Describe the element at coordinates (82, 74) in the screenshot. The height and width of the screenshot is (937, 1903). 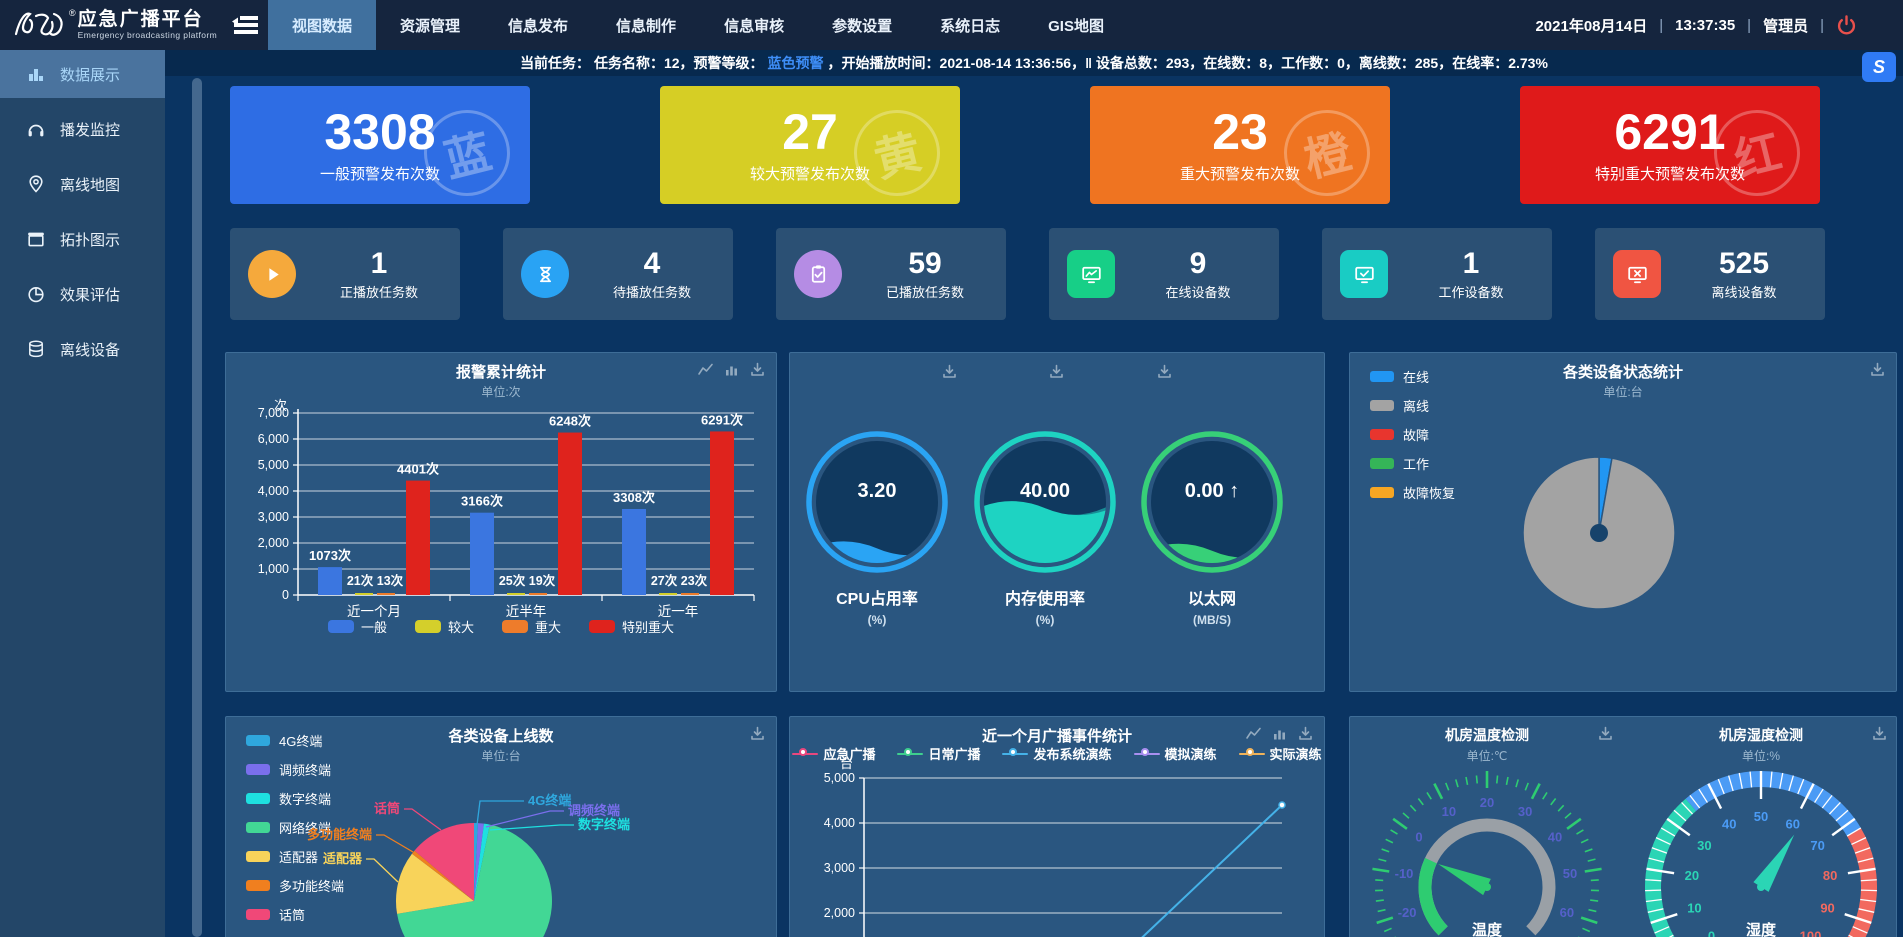
I see `sidebar-item-1: 数据展示` at that location.